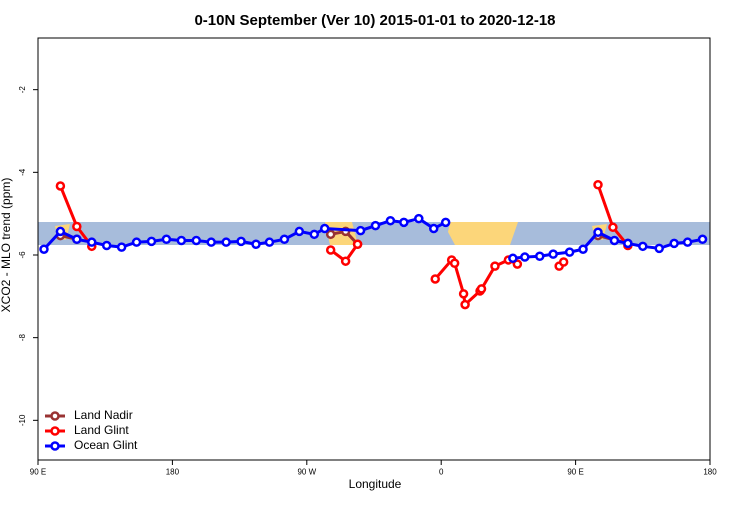 The height and width of the screenshot is (505, 750). I want to click on y-tick-label: -8, so click(22, 338).